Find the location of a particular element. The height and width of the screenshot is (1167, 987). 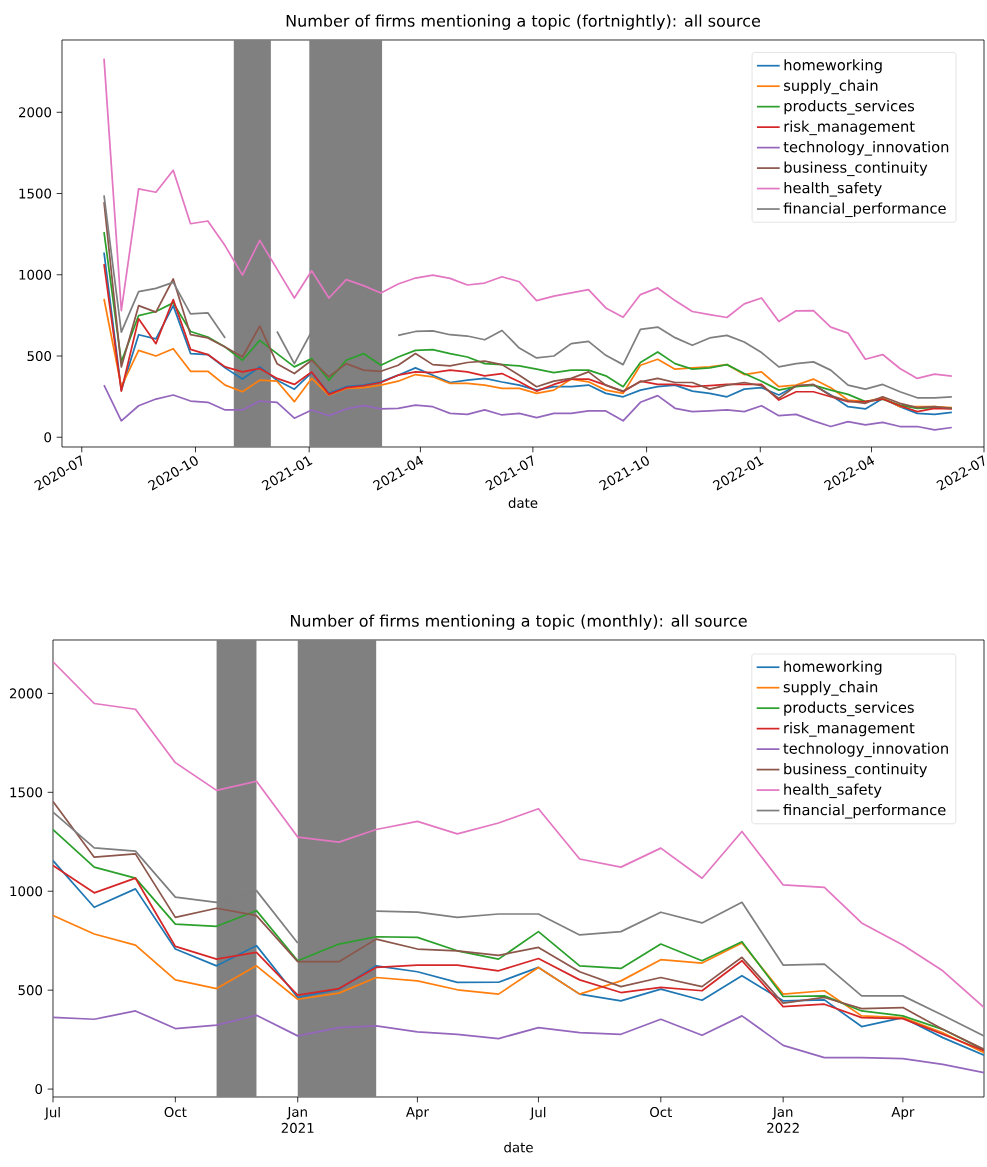

chart-title: Number of firms mentioning a topic (monthly): all source is located at coordinates (518, 622).